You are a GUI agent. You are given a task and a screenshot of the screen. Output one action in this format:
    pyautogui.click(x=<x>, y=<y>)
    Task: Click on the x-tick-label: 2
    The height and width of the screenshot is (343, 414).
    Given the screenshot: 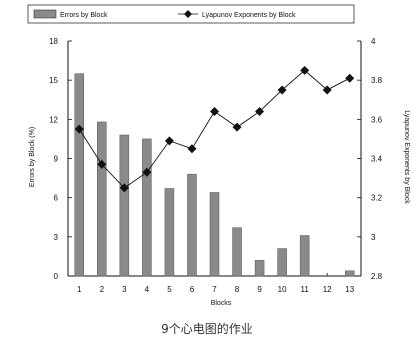 What is the action you would take?
    pyautogui.click(x=102, y=289)
    